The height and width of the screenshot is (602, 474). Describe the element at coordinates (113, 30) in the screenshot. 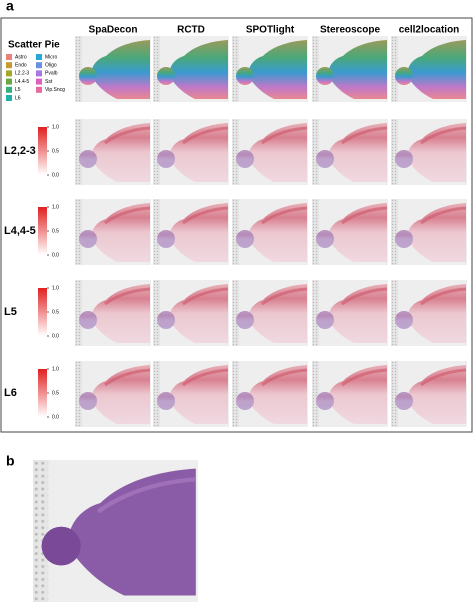

I see `column-header: SpaDecon` at that location.